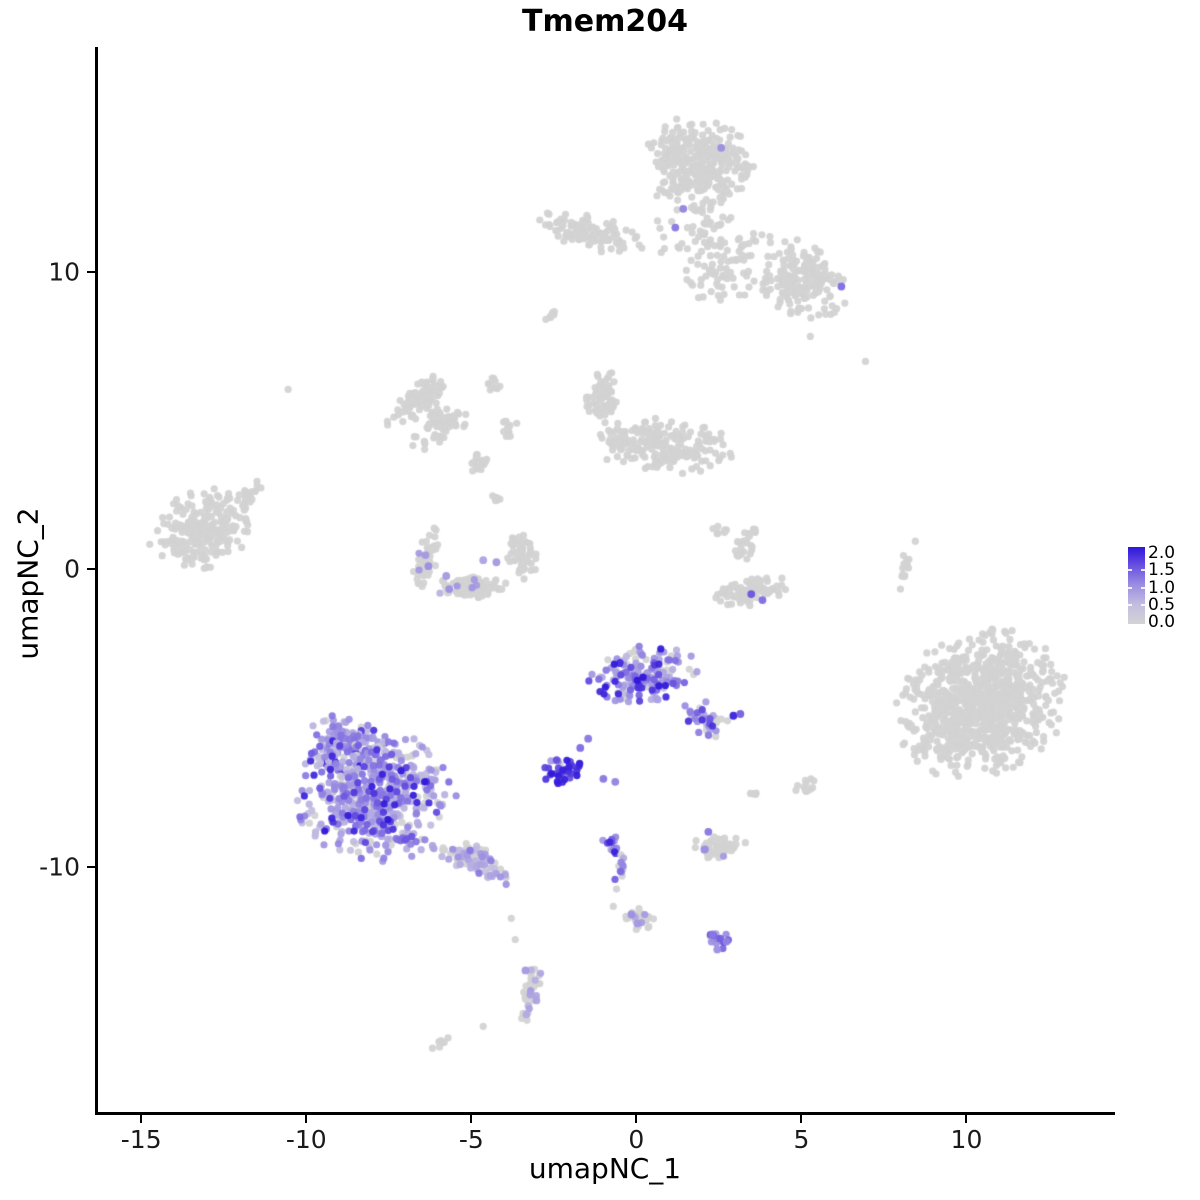 The height and width of the screenshot is (1200, 1200). Describe the element at coordinates (801, 1139) in the screenshot. I see `x-tick-label: 5` at that location.